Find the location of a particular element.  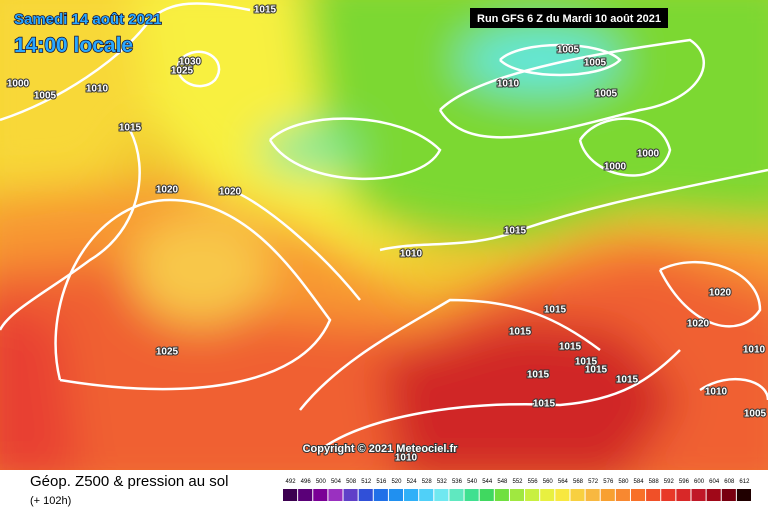

scale-label: 576 is located at coordinates (608, 482).